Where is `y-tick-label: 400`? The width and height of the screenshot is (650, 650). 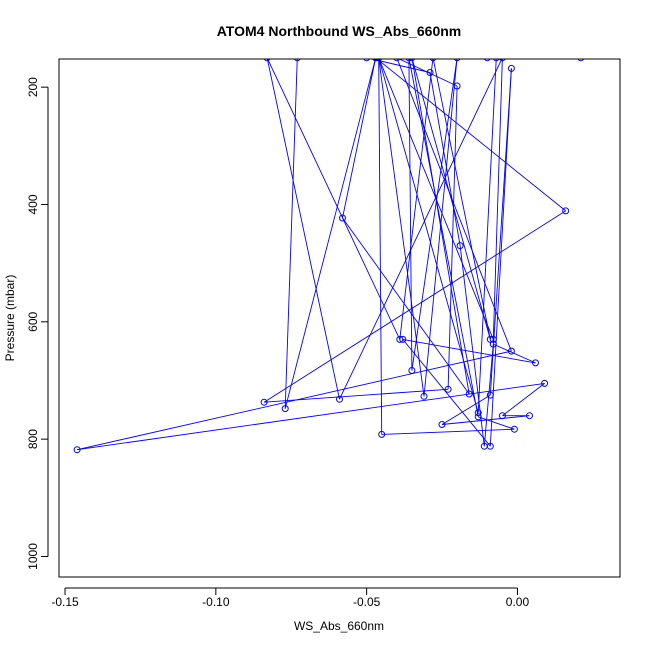
y-tick-label: 400 is located at coordinates (33, 204).